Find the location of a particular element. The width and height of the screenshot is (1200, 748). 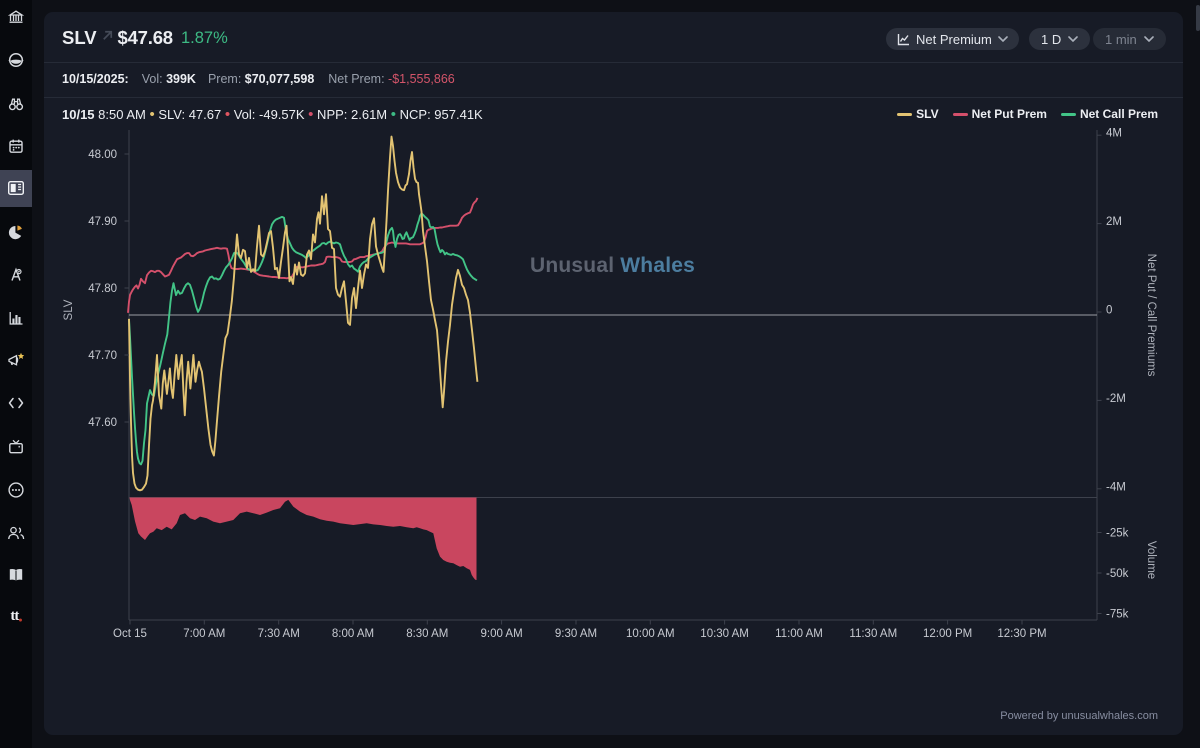

svg-text: 10:00 AM is located at coordinates (650, 634).